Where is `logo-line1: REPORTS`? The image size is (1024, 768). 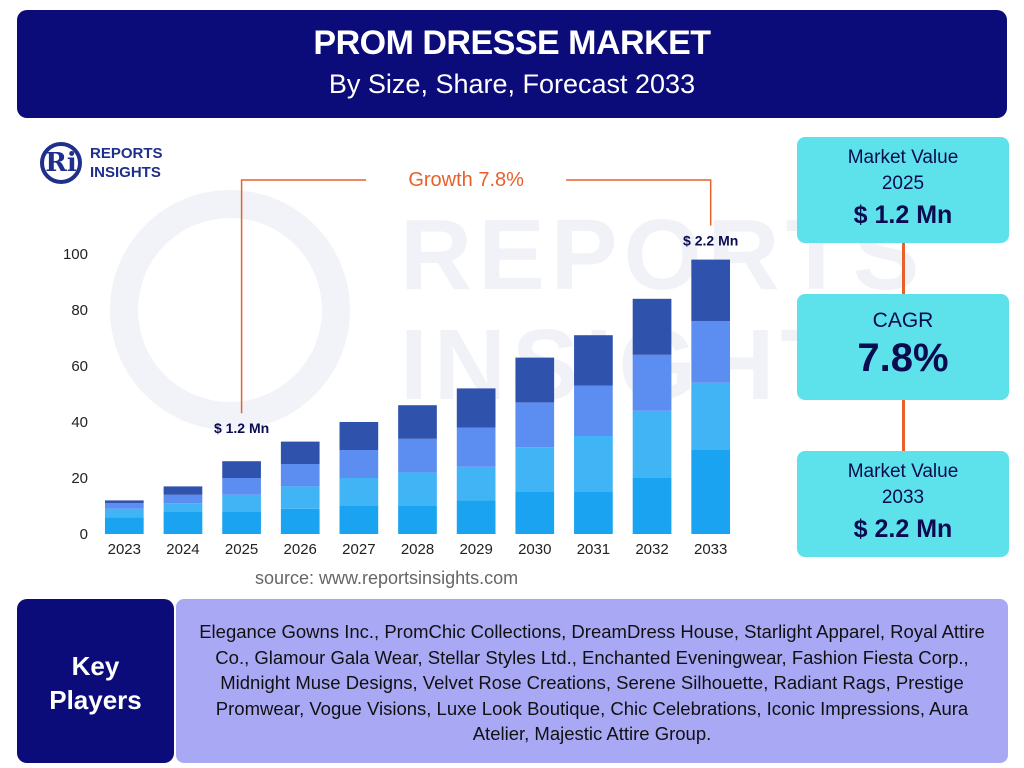
logo-line1: REPORTS is located at coordinates (126, 153).